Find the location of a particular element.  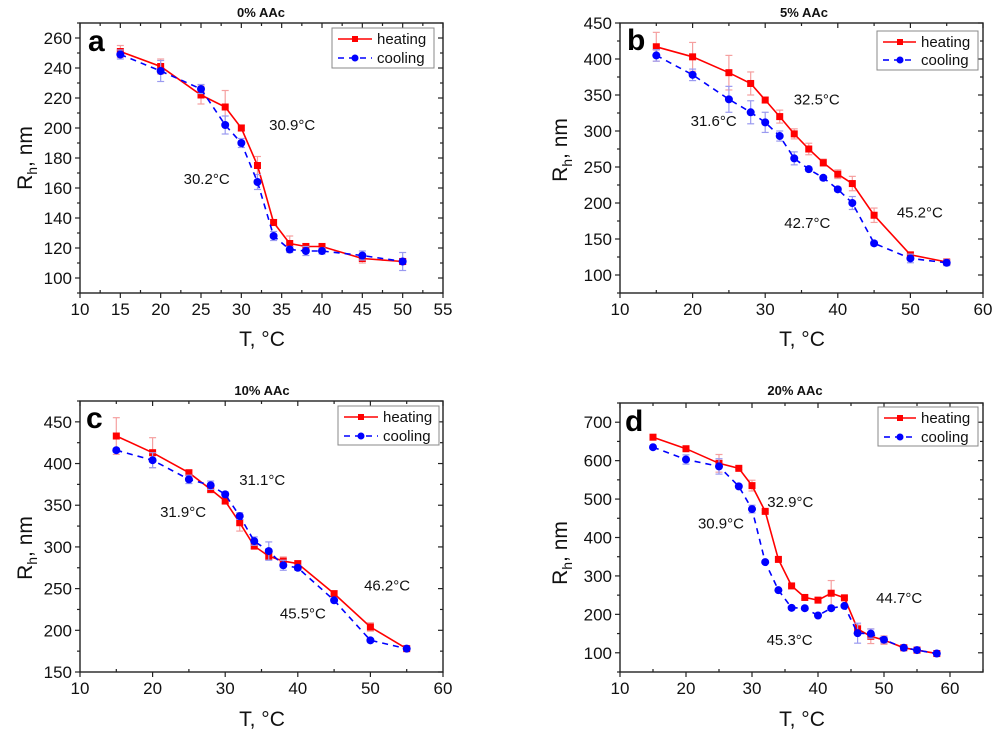

transition-temperature-annotation: 45.3°C is located at coordinates (790, 640).